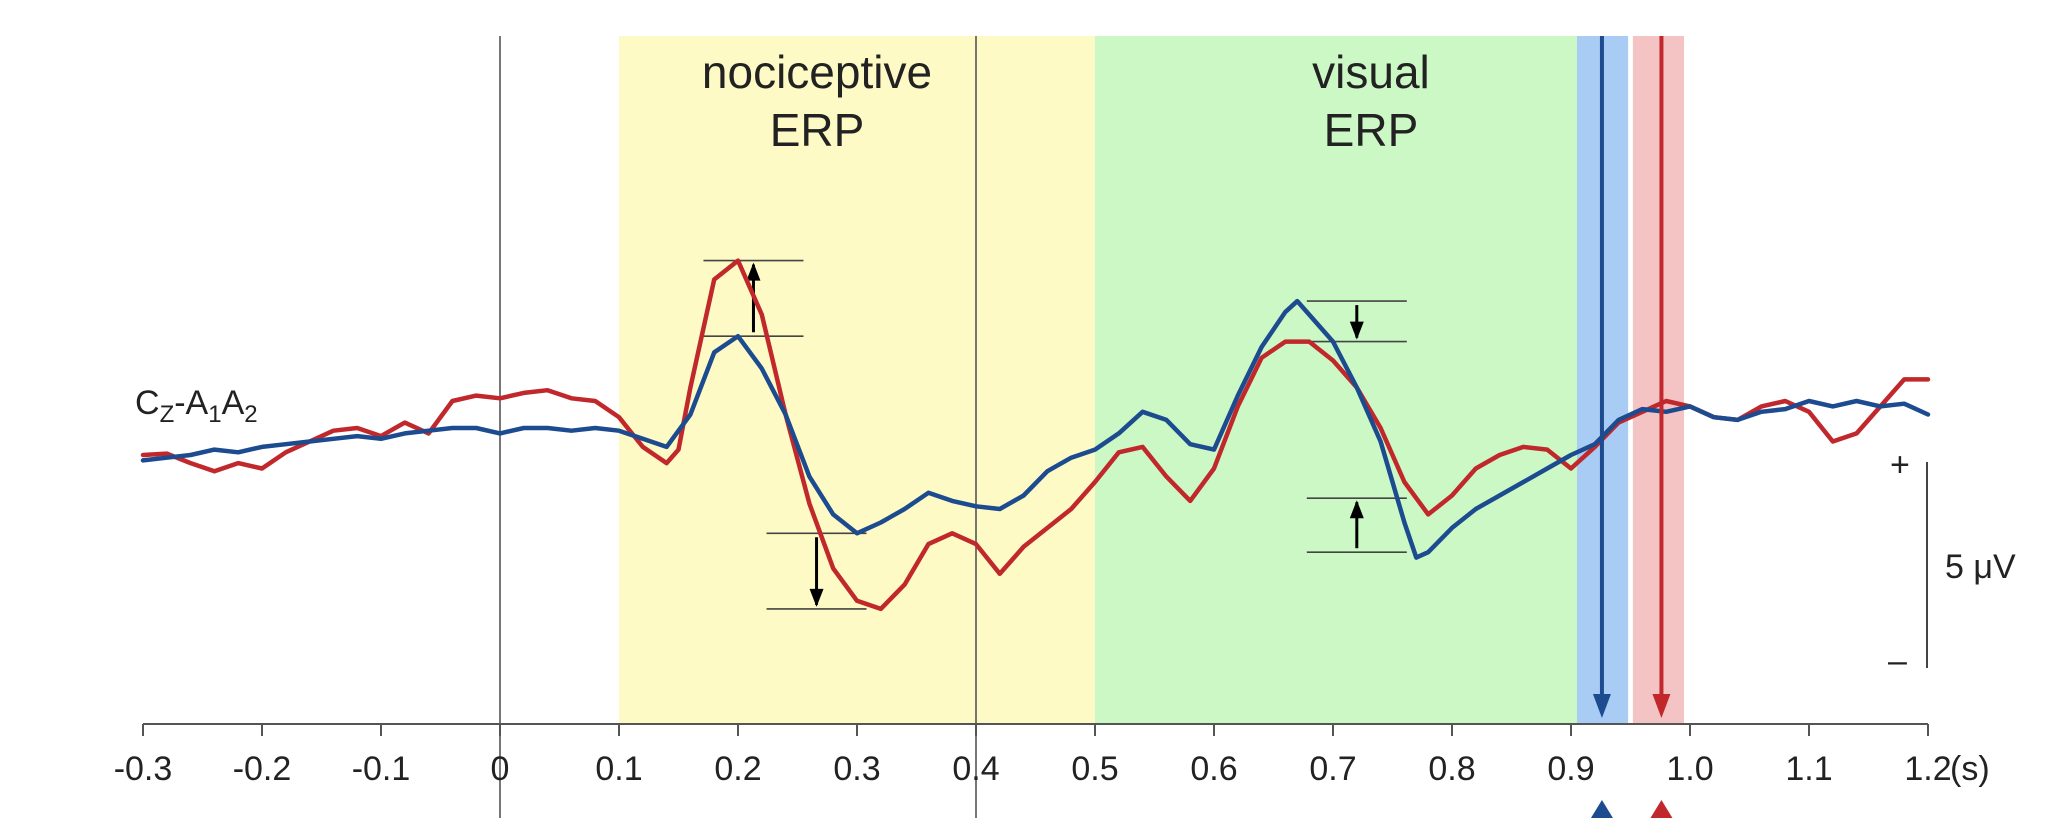  I want to click on region-title-0: nociceptive, so click(817, 72).